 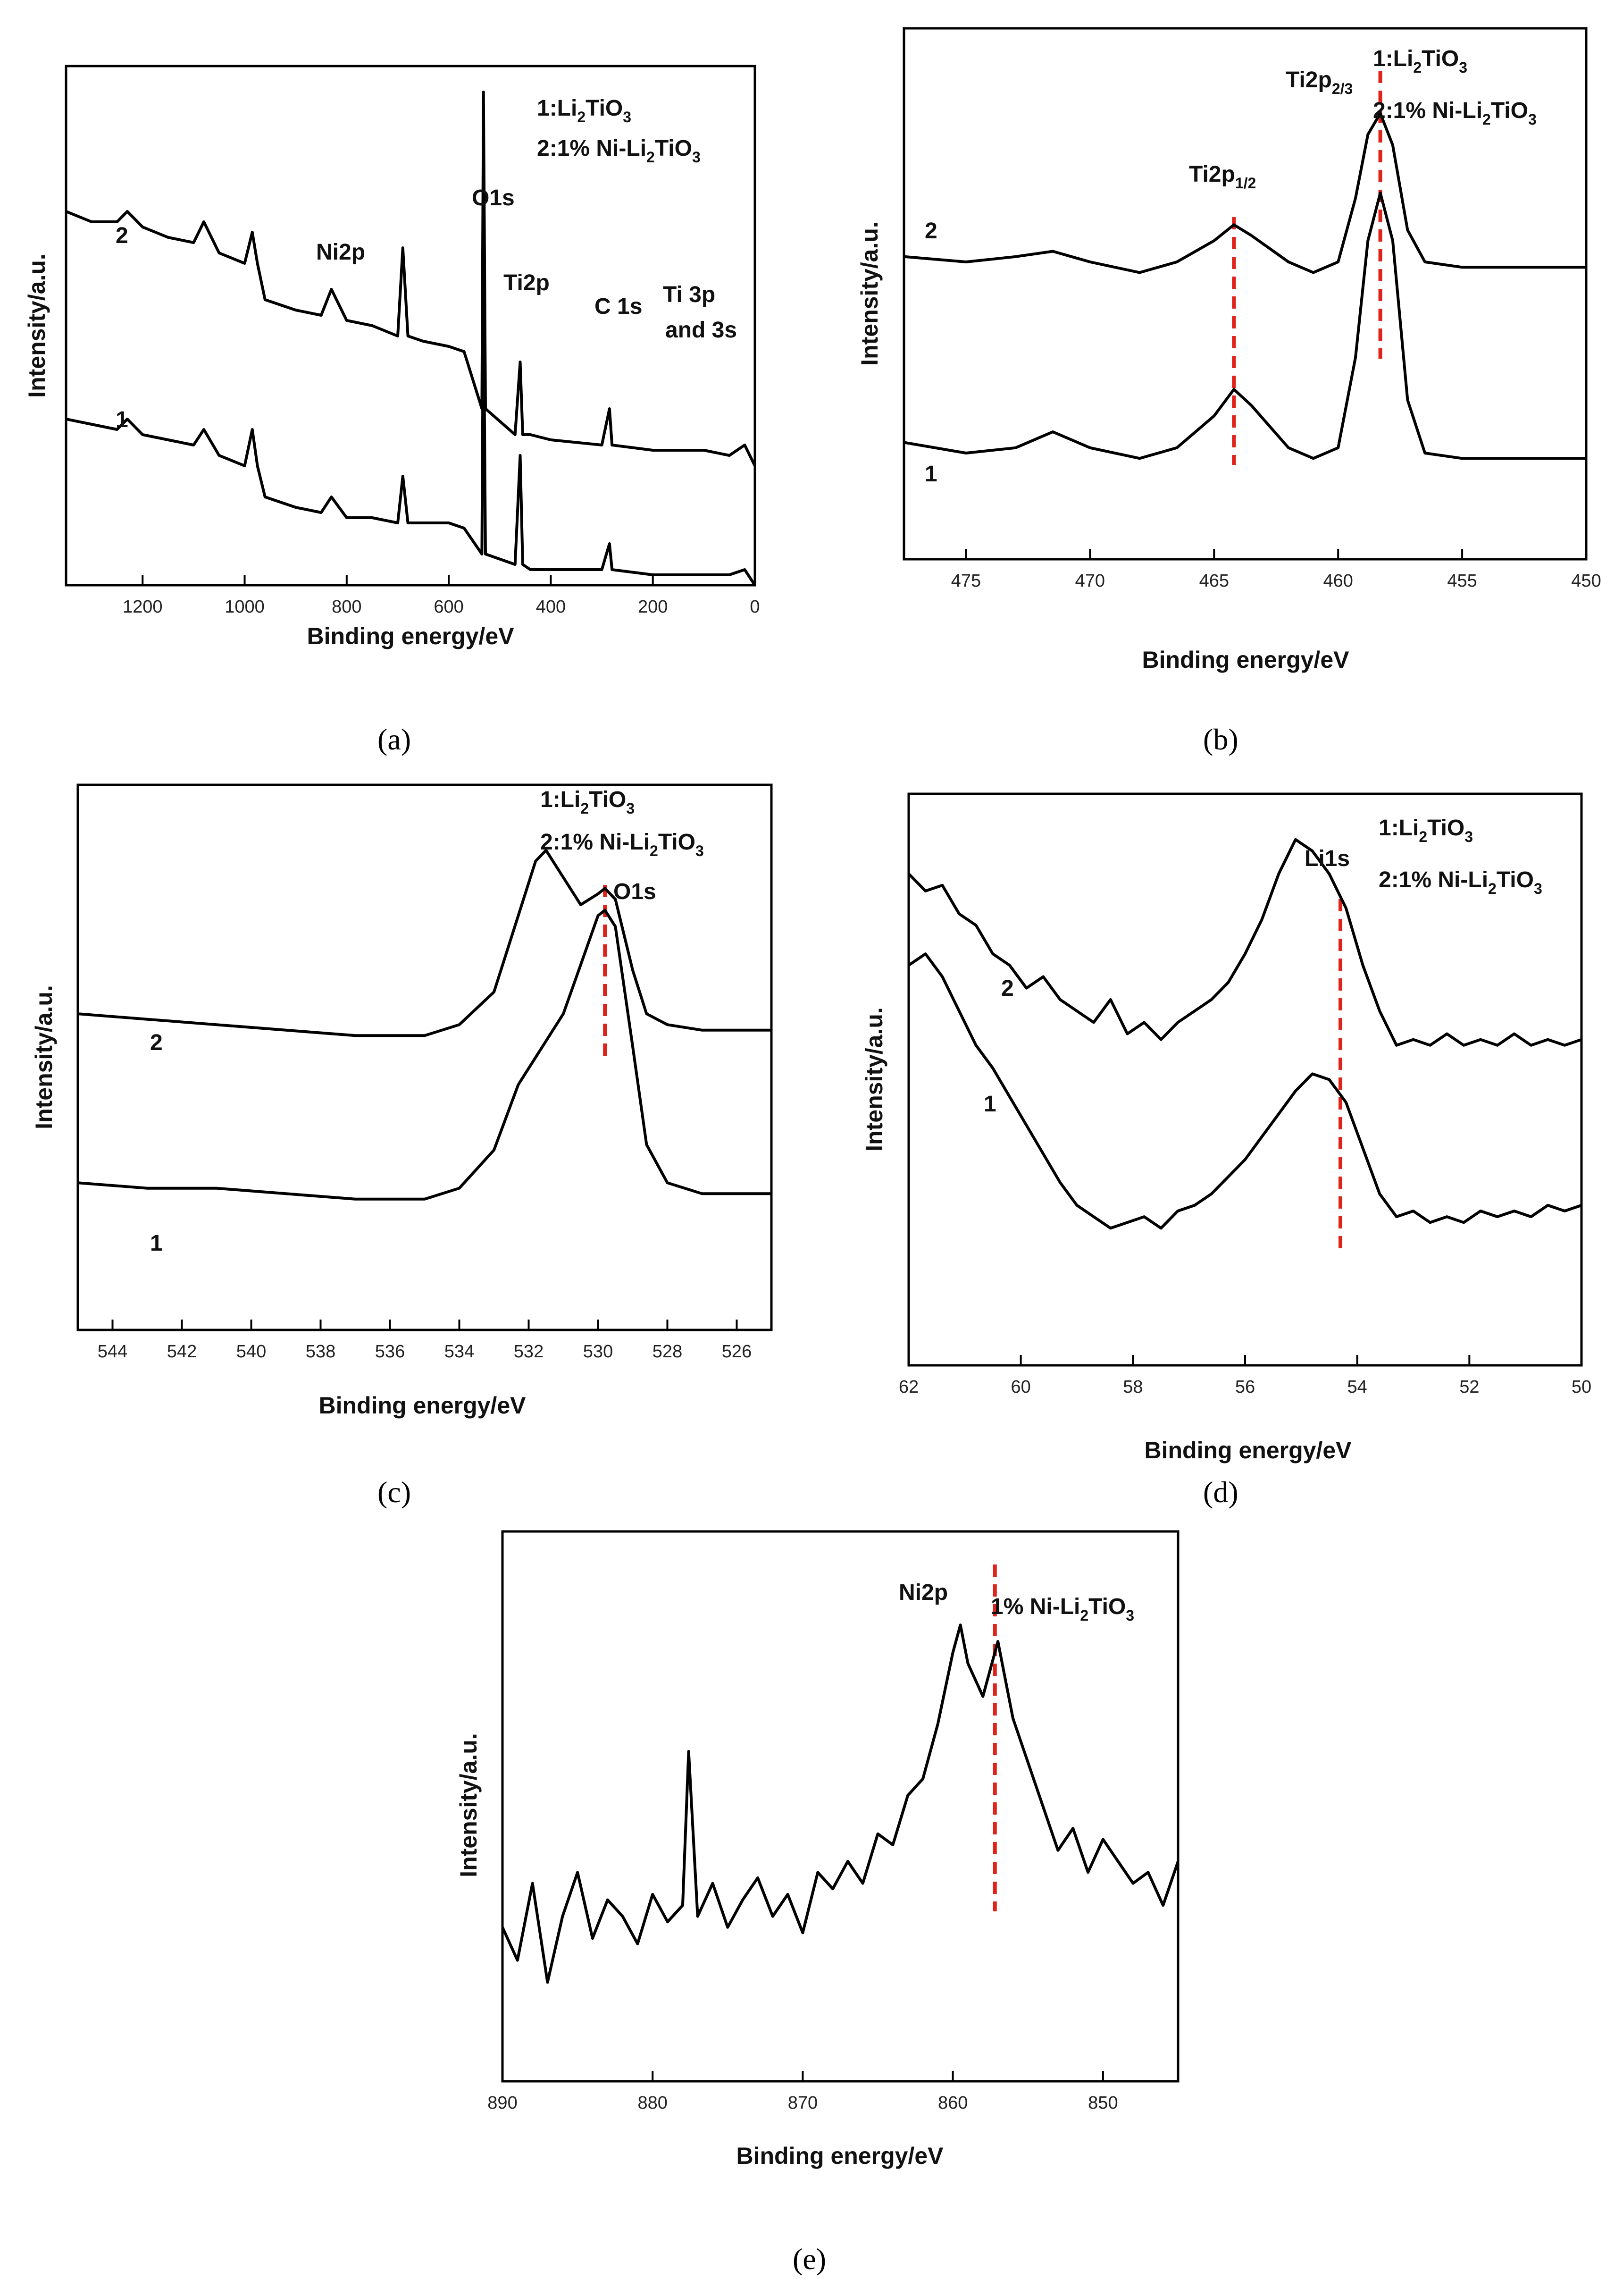 What do you see at coordinates (448, 607) in the screenshot?
I see `x-tick-label: 600` at bounding box center [448, 607].